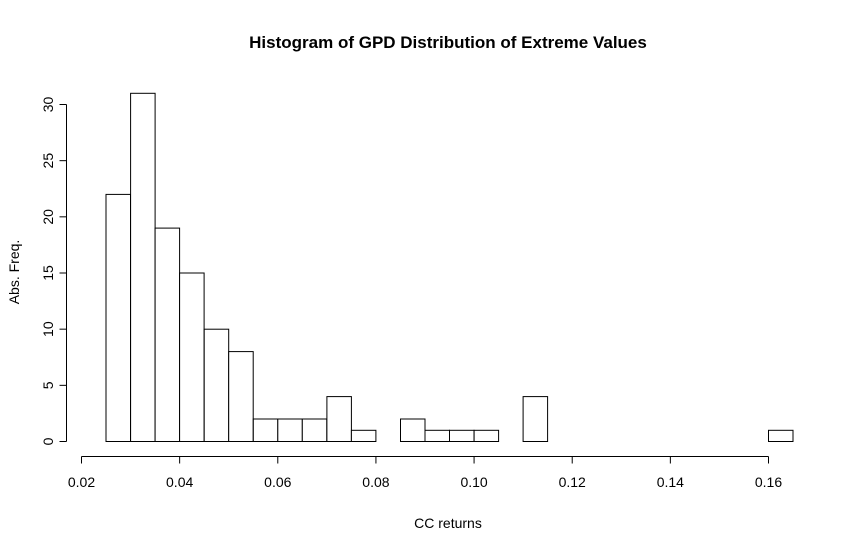  Describe the element at coordinates (473, 482) in the screenshot. I see `x-tick-label: 0.10` at that location.